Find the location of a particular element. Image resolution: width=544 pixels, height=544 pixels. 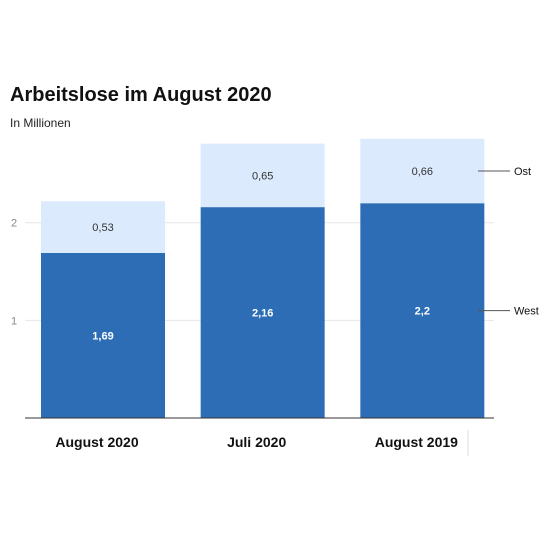

data-label-ost-2: 0,66 is located at coordinates (422, 172).